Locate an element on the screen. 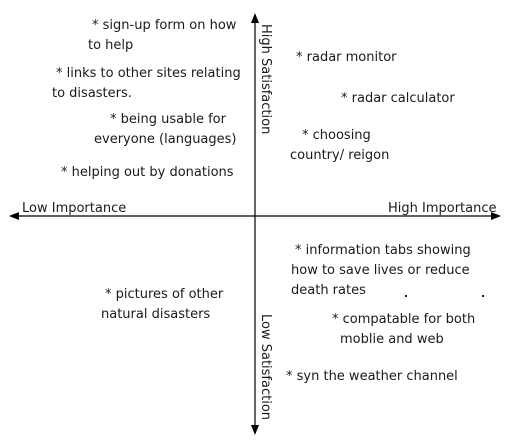 The height and width of the screenshot is (440, 515). note-line: country/ reigon is located at coordinates (340, 155).